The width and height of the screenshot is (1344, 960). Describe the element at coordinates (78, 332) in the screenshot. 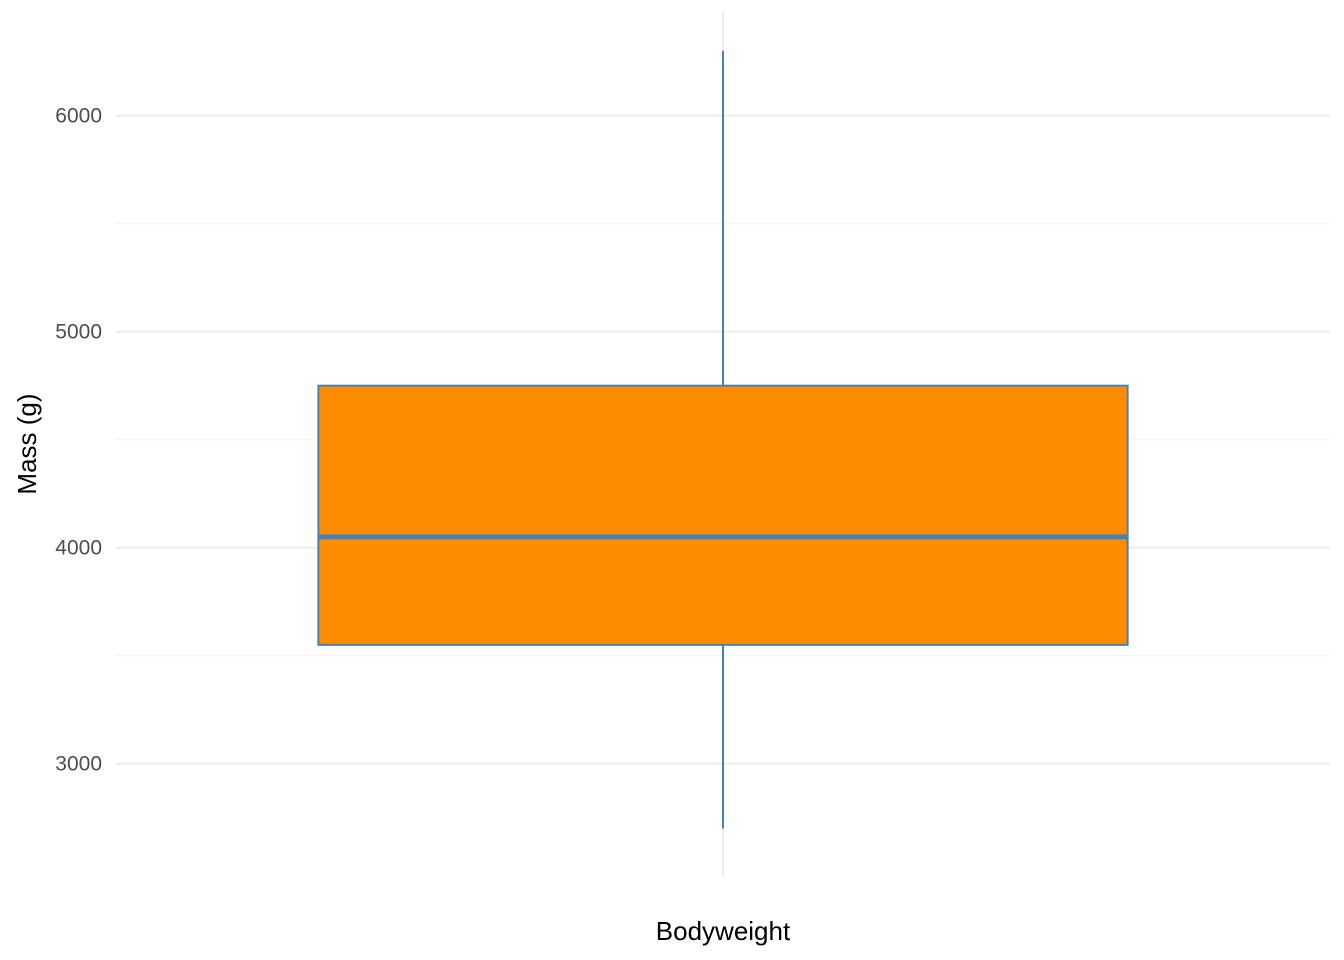

I see `y-tick-label: 5000` at that location.